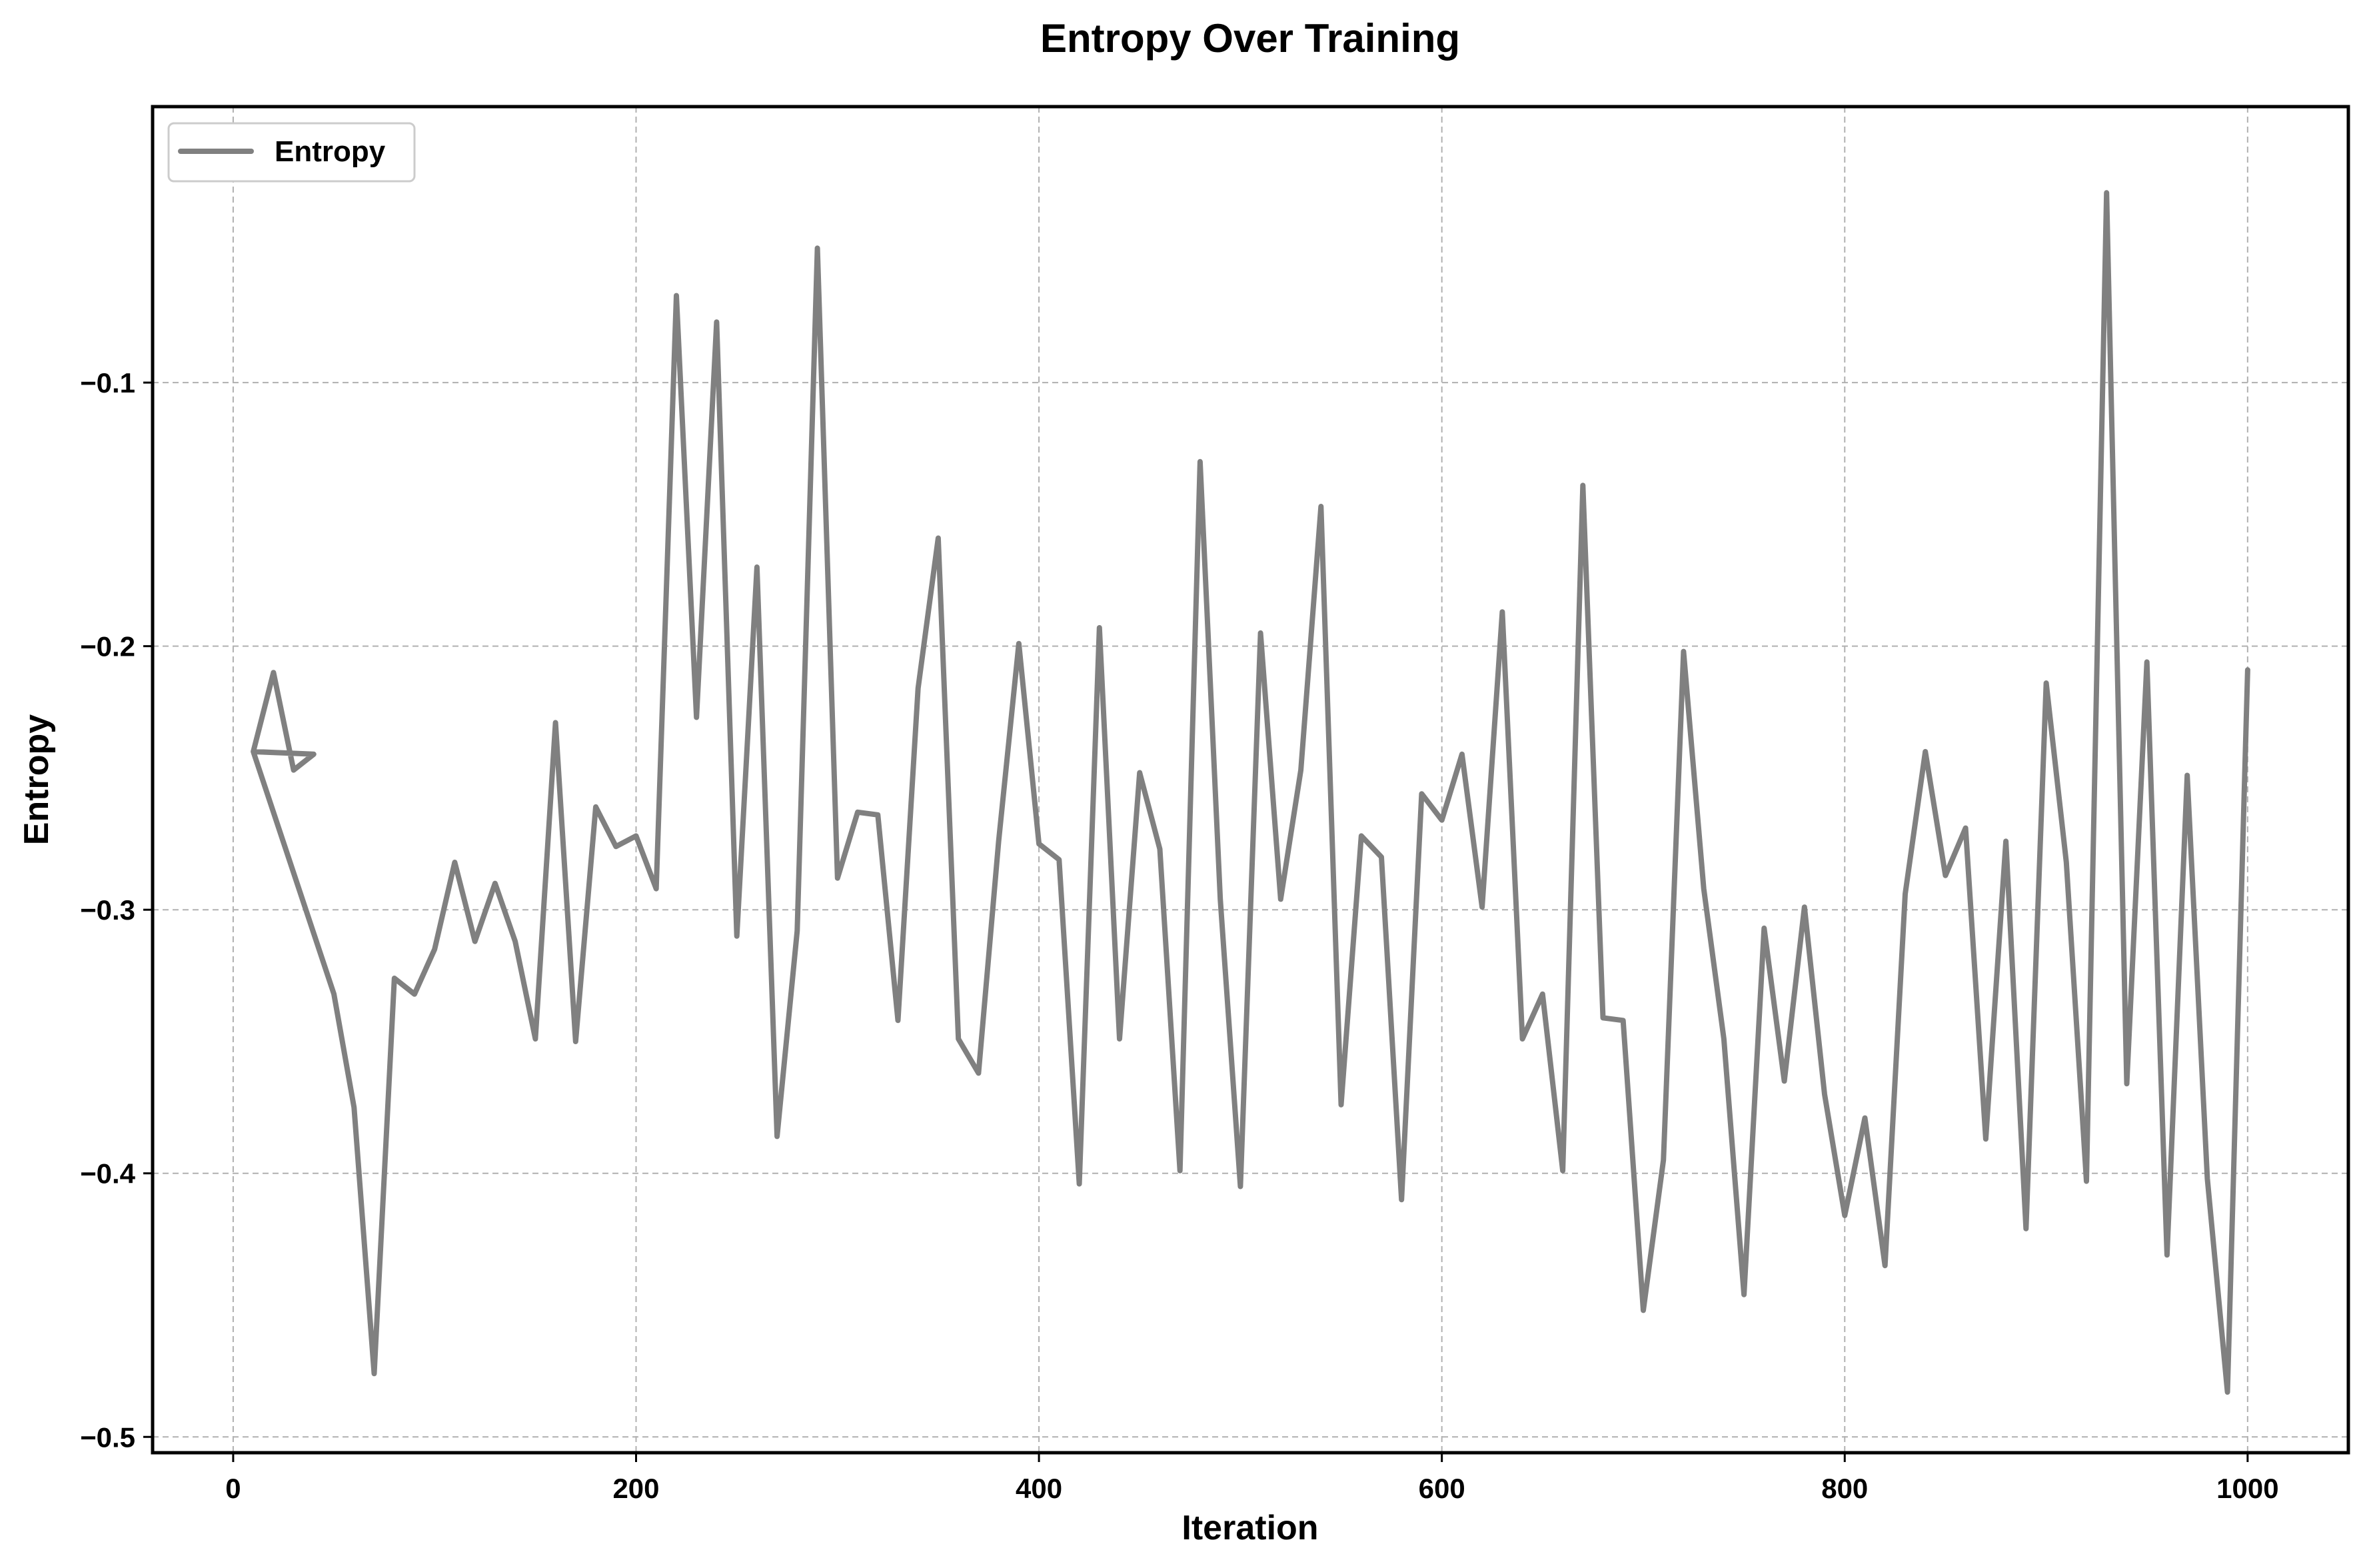 The height and width of the screenshot is (1568, 2367). I want to click on y-tick-label: −0.3, so click(107, 910).